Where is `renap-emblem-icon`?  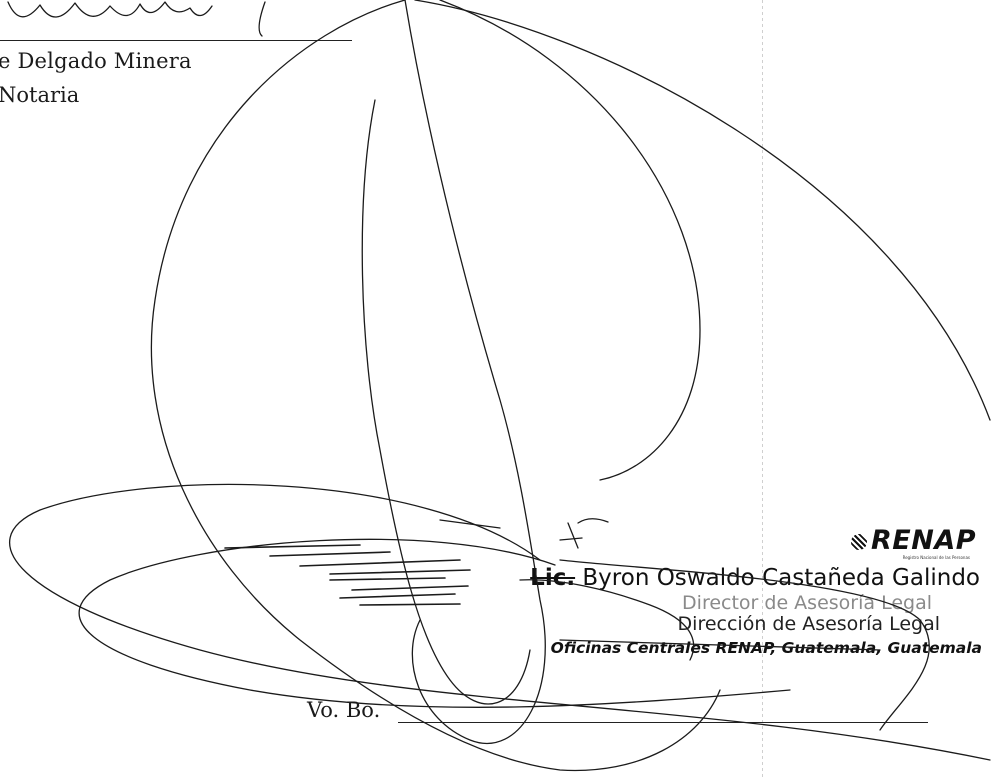 renap-emblem-icon is located at coordinates (858, 541).